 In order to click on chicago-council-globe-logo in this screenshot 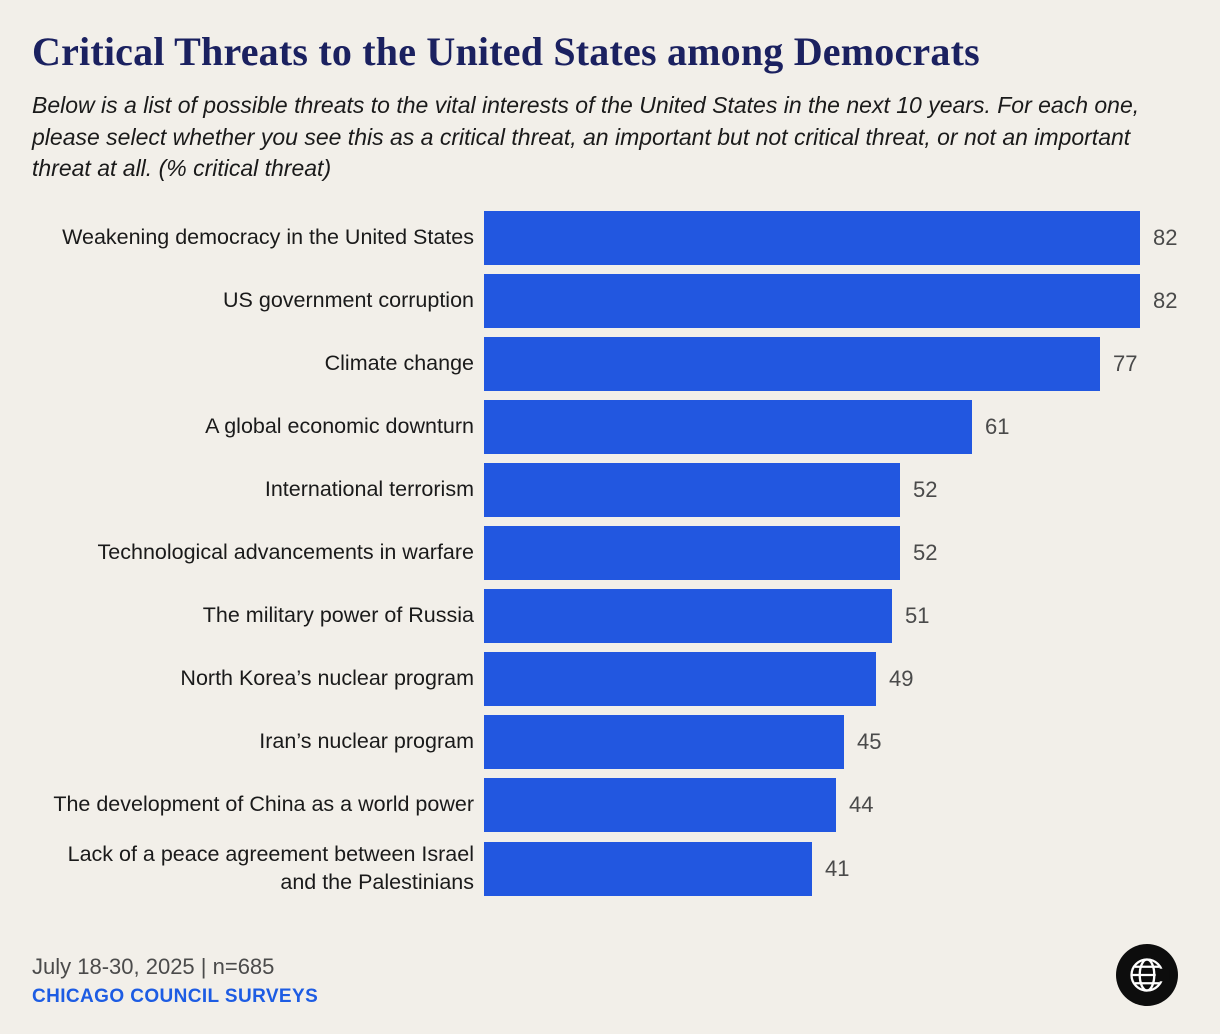, I will do `click(1147, 975)`.